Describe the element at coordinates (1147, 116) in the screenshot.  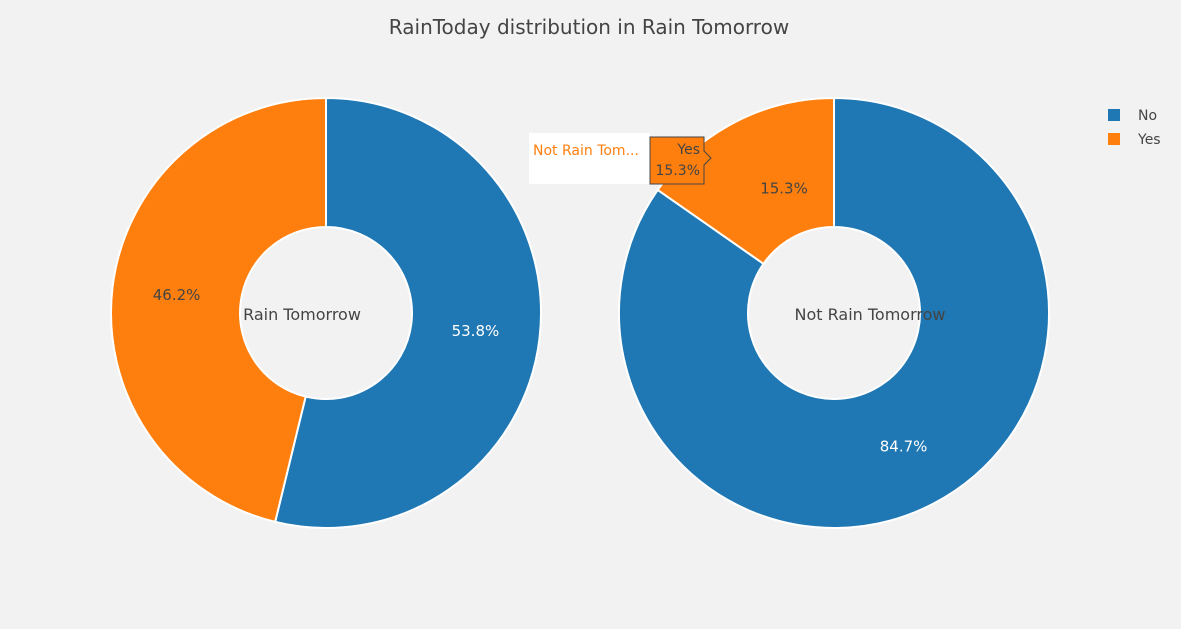
I see `legend-label: No` at that location.